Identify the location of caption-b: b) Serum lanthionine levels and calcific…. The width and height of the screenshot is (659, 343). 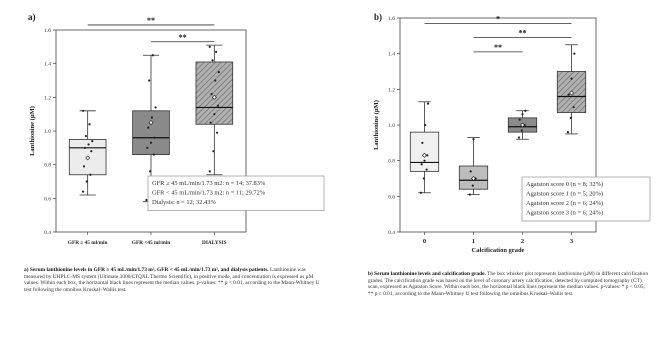
(509, 284).